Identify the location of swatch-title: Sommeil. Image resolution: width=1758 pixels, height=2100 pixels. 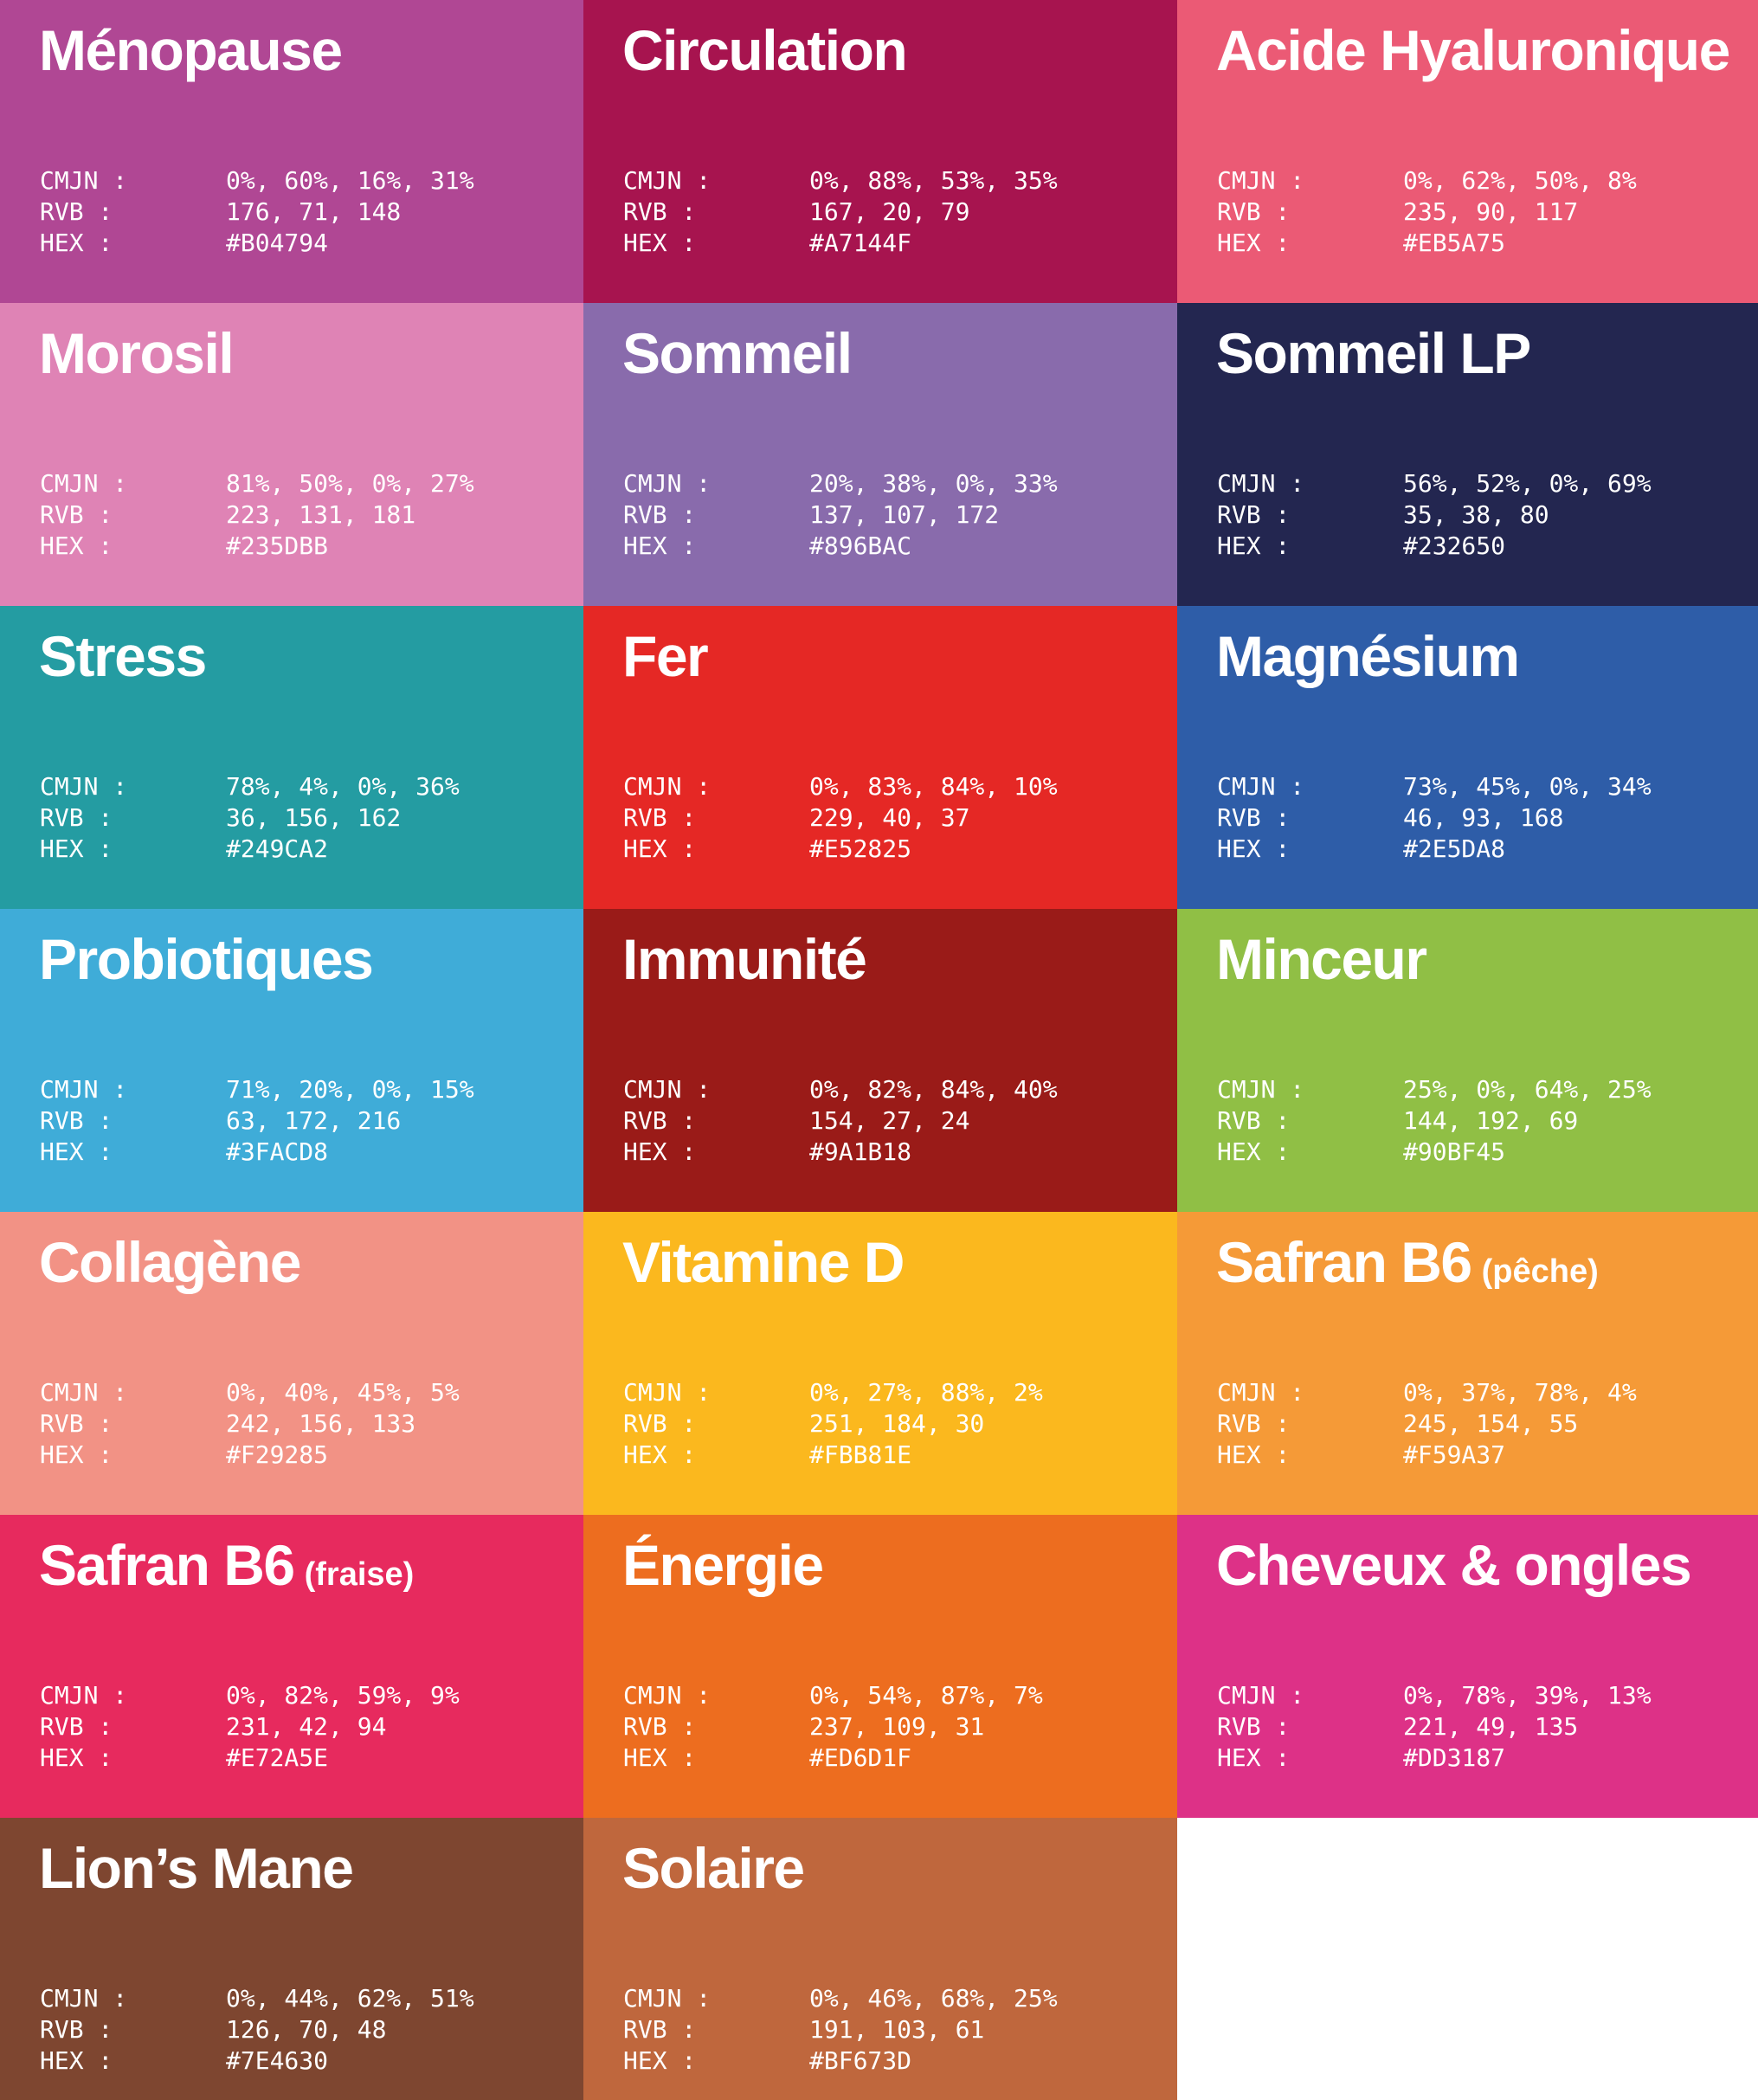
(738, 353).